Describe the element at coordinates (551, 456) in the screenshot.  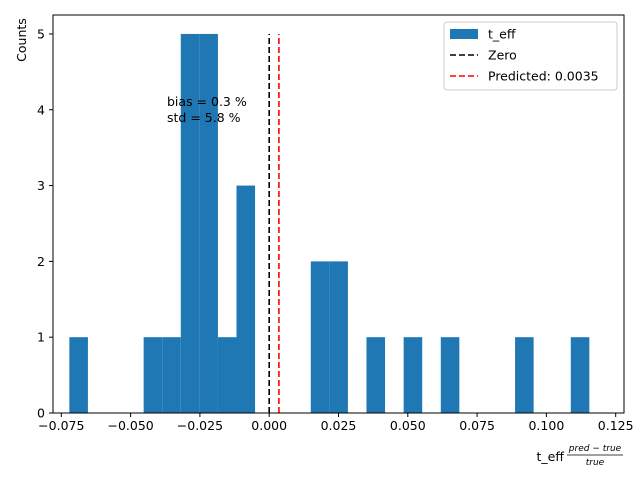
I see `x-axis-label-prefix: t_eff` at that location.